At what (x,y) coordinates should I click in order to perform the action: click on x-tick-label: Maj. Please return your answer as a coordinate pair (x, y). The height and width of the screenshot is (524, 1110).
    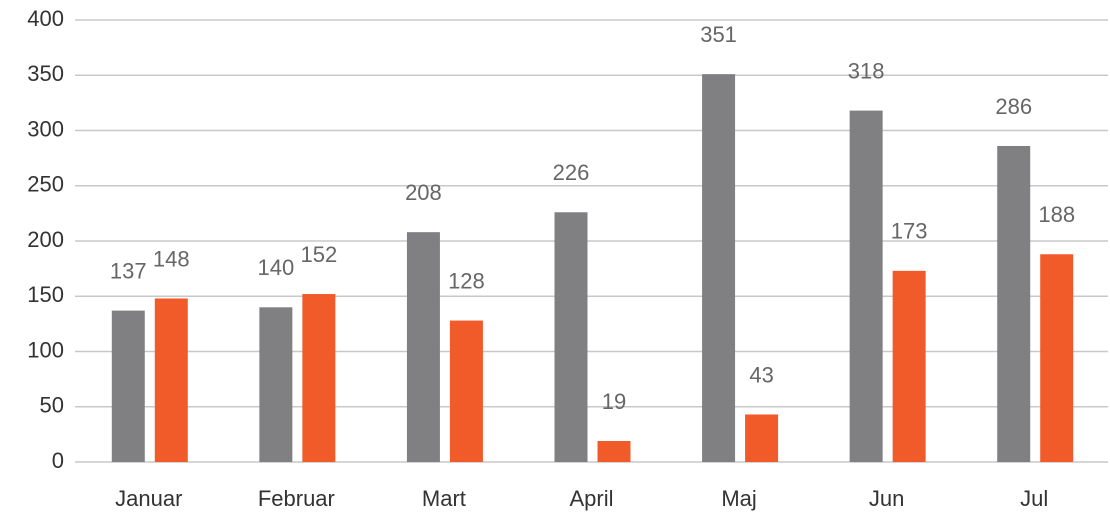
    Looking at the image, I should click on (738, 498).